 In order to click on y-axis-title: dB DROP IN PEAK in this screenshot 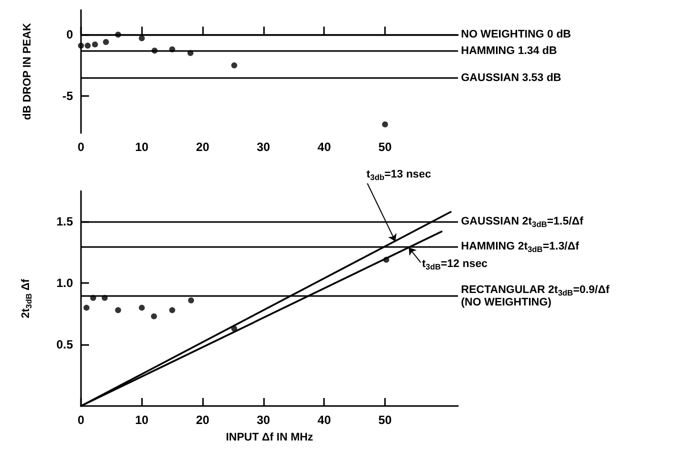, I will do `click(28, 71)`.